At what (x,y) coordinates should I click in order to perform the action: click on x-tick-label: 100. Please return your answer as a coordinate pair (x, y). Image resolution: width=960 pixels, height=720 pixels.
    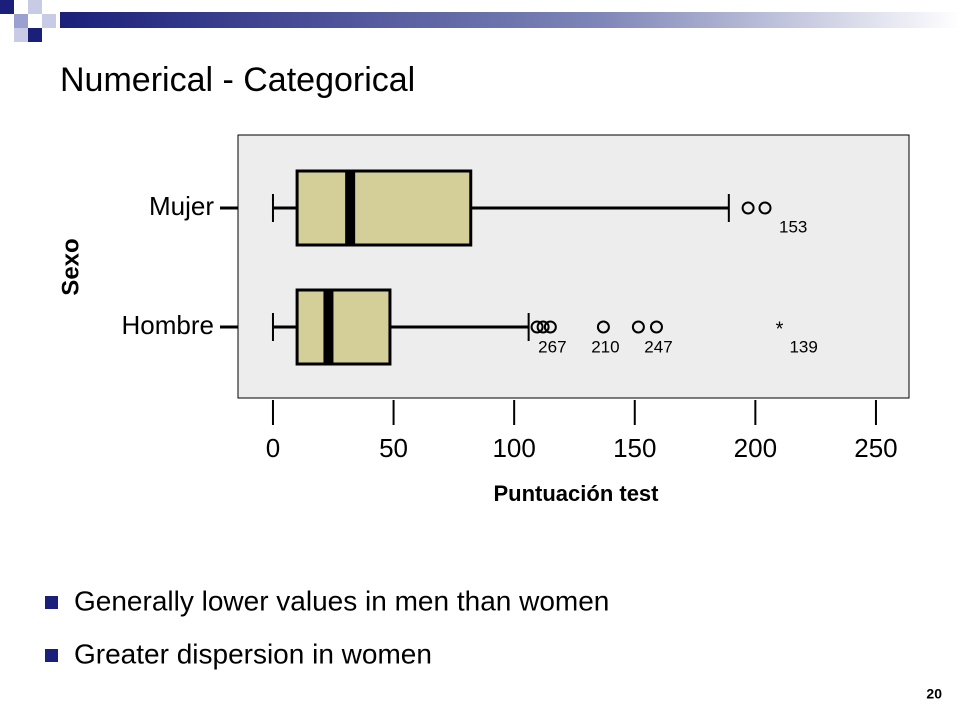
    Looking at the image, I should click on (513, 448).